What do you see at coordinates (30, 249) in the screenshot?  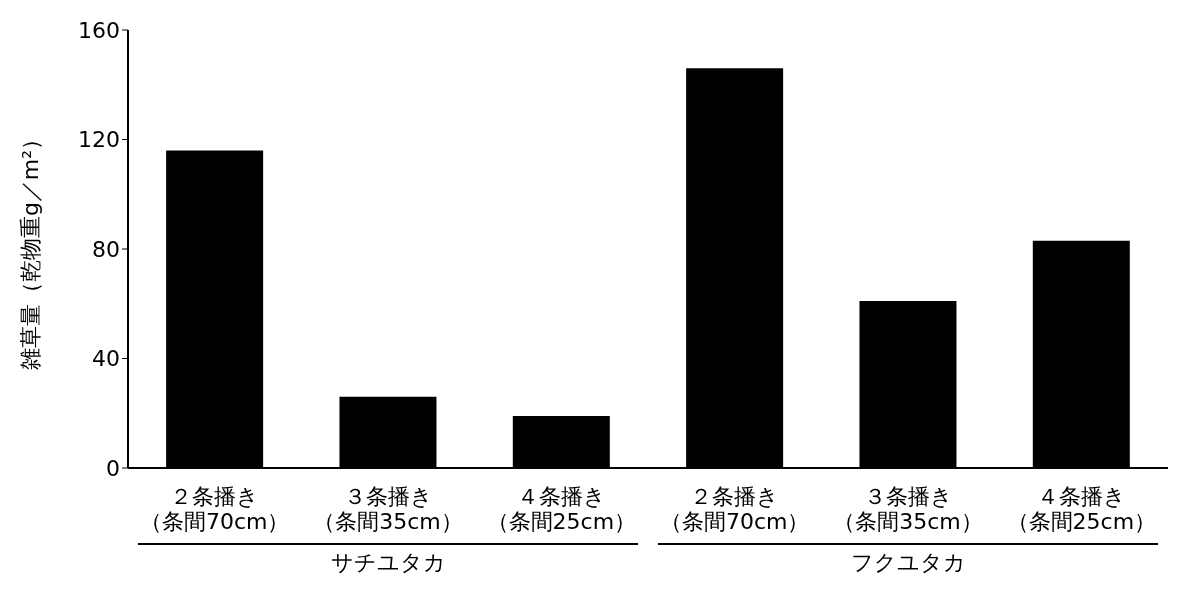 I see `y-axis-title: 雑草量（乾物重g／m²）` at bounding box center [30, 249].